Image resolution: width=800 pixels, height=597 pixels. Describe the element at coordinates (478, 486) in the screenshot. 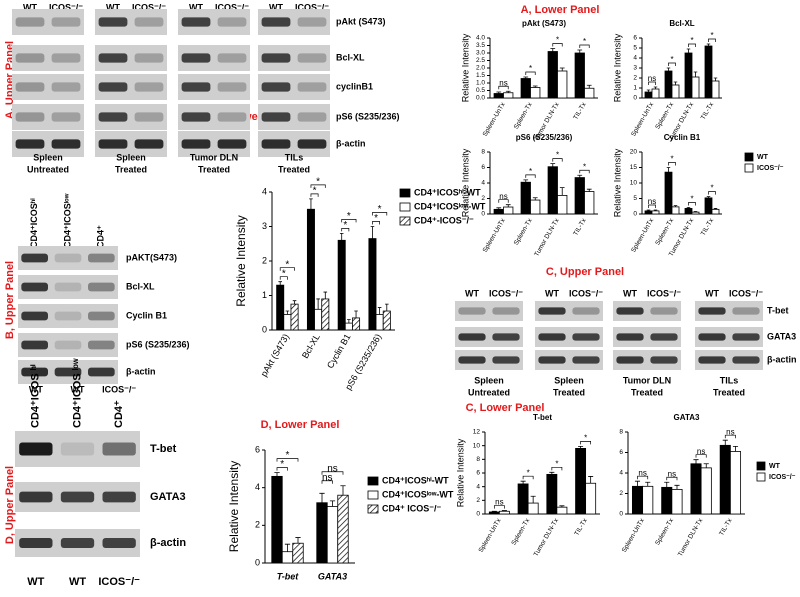

I see `y-tick-label: 4` at that location.